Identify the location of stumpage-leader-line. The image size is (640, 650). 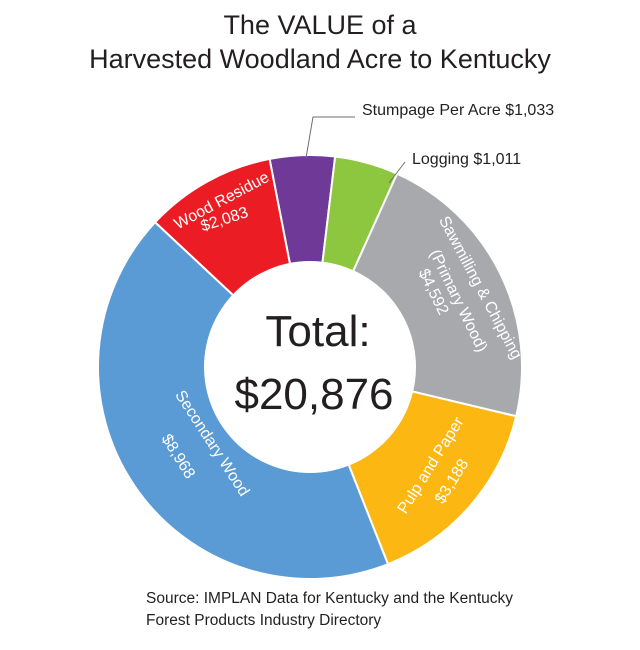
(330, 137).